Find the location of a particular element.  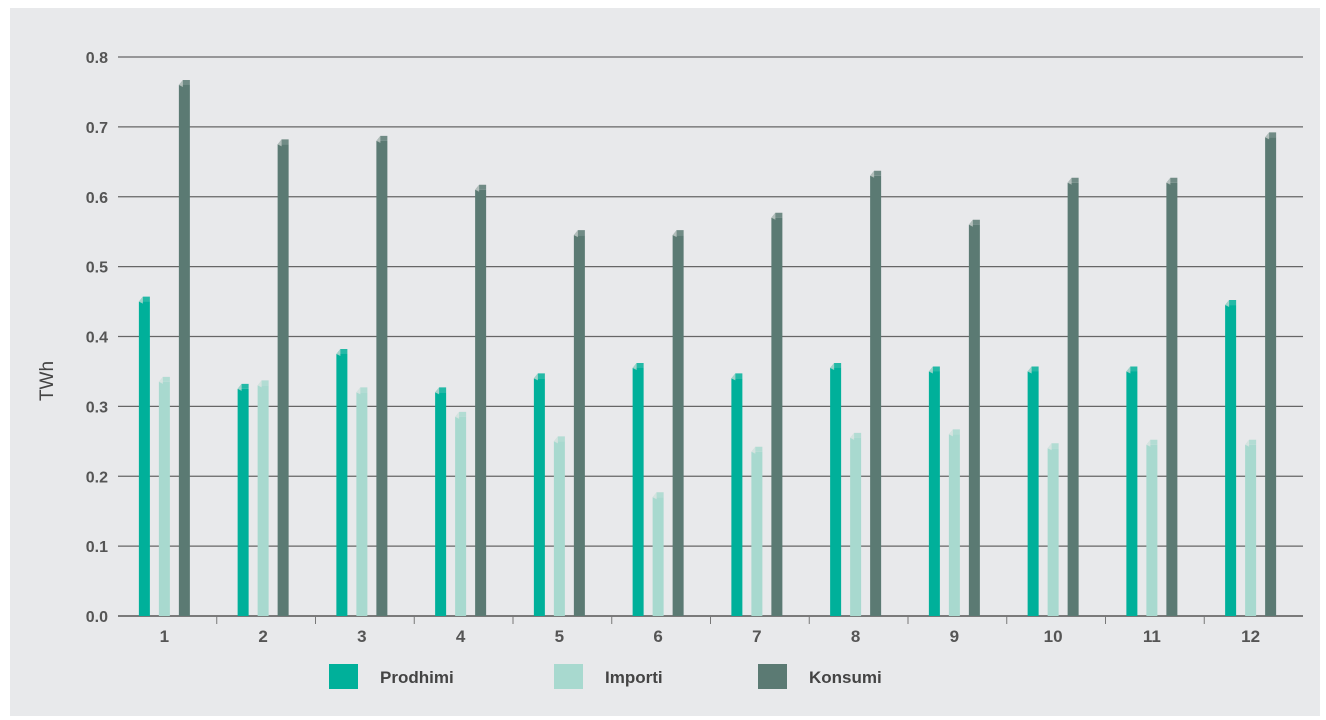

legend: Prodhimi Importi Konsumi is located at coordinates (605, 676).